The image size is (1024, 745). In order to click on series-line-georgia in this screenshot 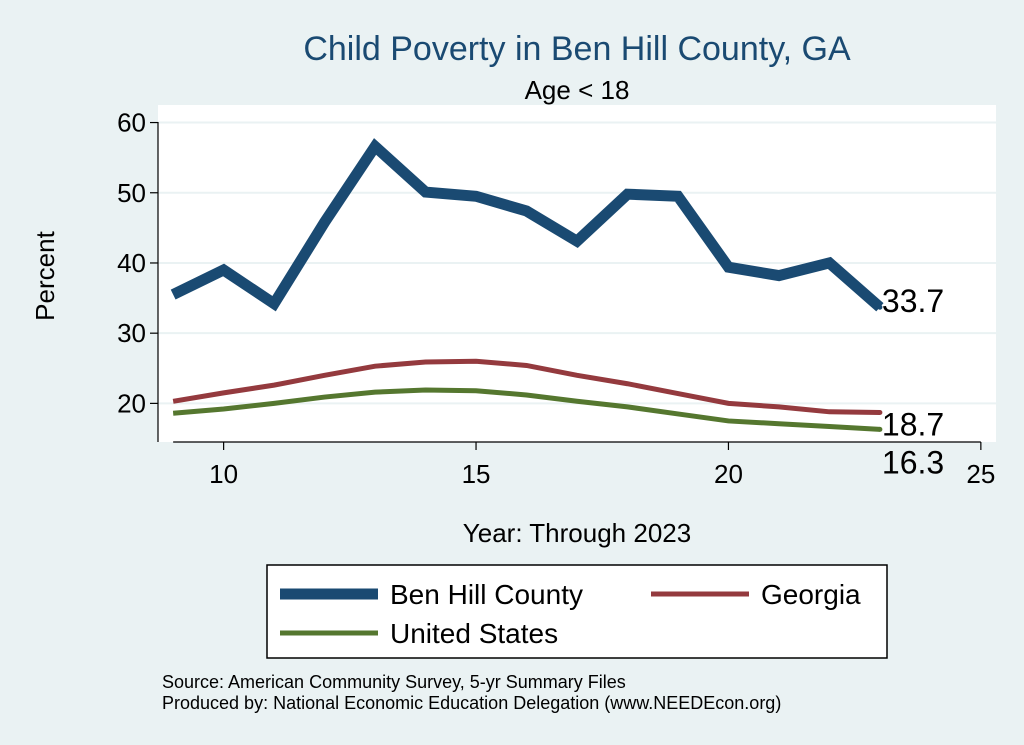, I will do `click(526, 387)`.